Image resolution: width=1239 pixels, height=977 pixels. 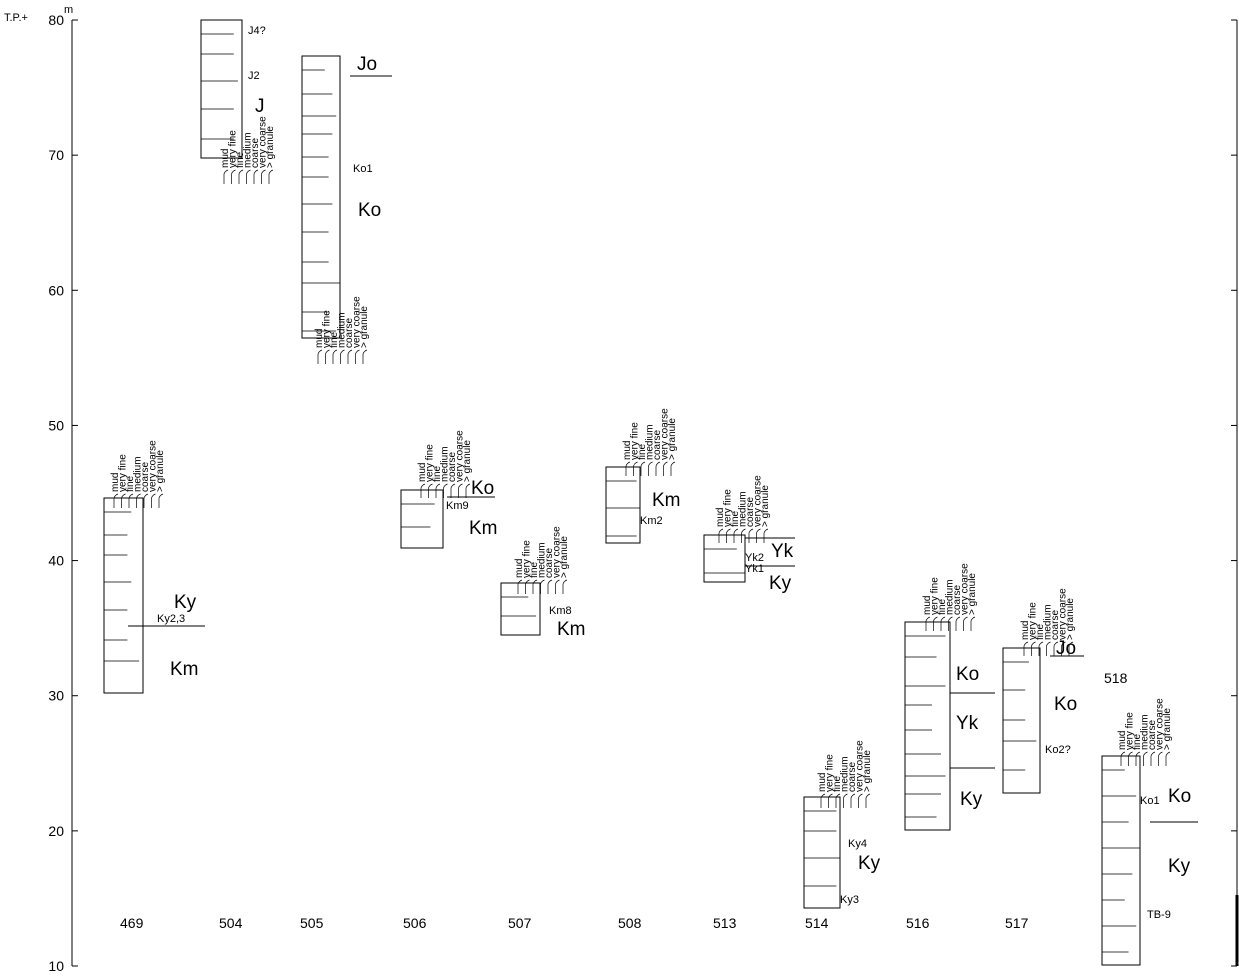 I want to click on unit-label: Yk, so click(x=782, y=551).